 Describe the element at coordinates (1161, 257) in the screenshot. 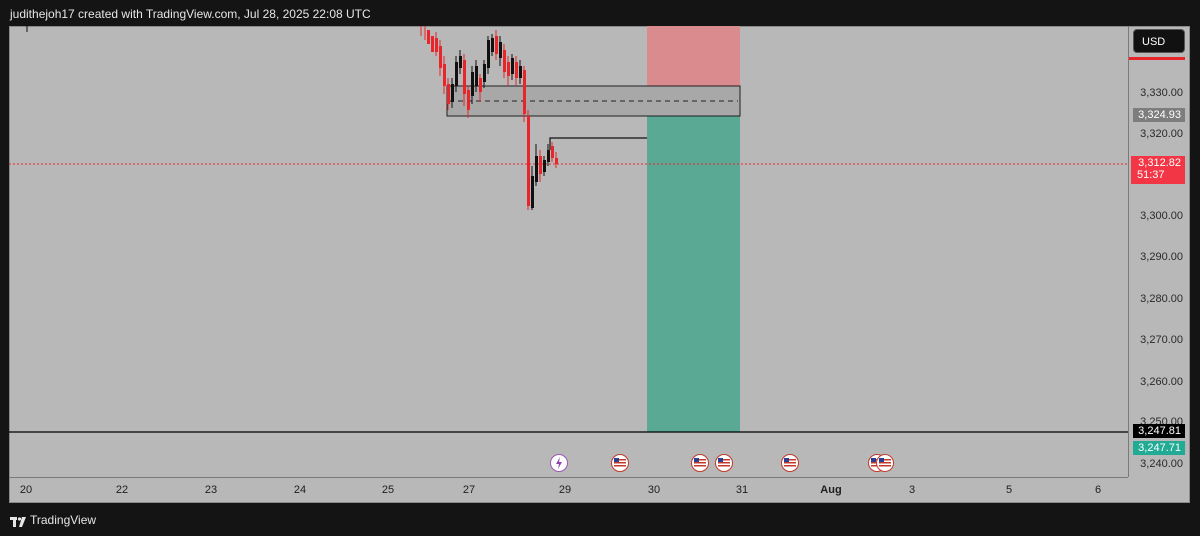

I see `price-tick: 3,290.00` at that location.